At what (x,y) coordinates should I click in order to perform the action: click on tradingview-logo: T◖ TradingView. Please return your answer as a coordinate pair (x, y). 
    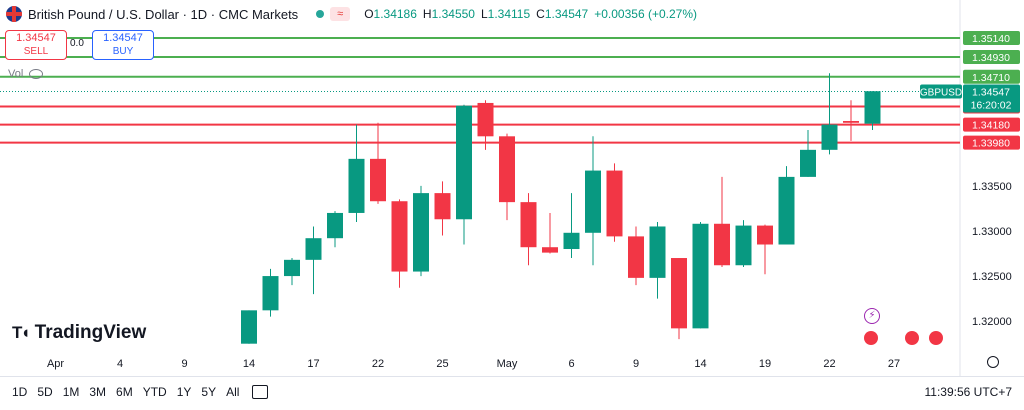
    Looking at the image, I should click on (79, 333).